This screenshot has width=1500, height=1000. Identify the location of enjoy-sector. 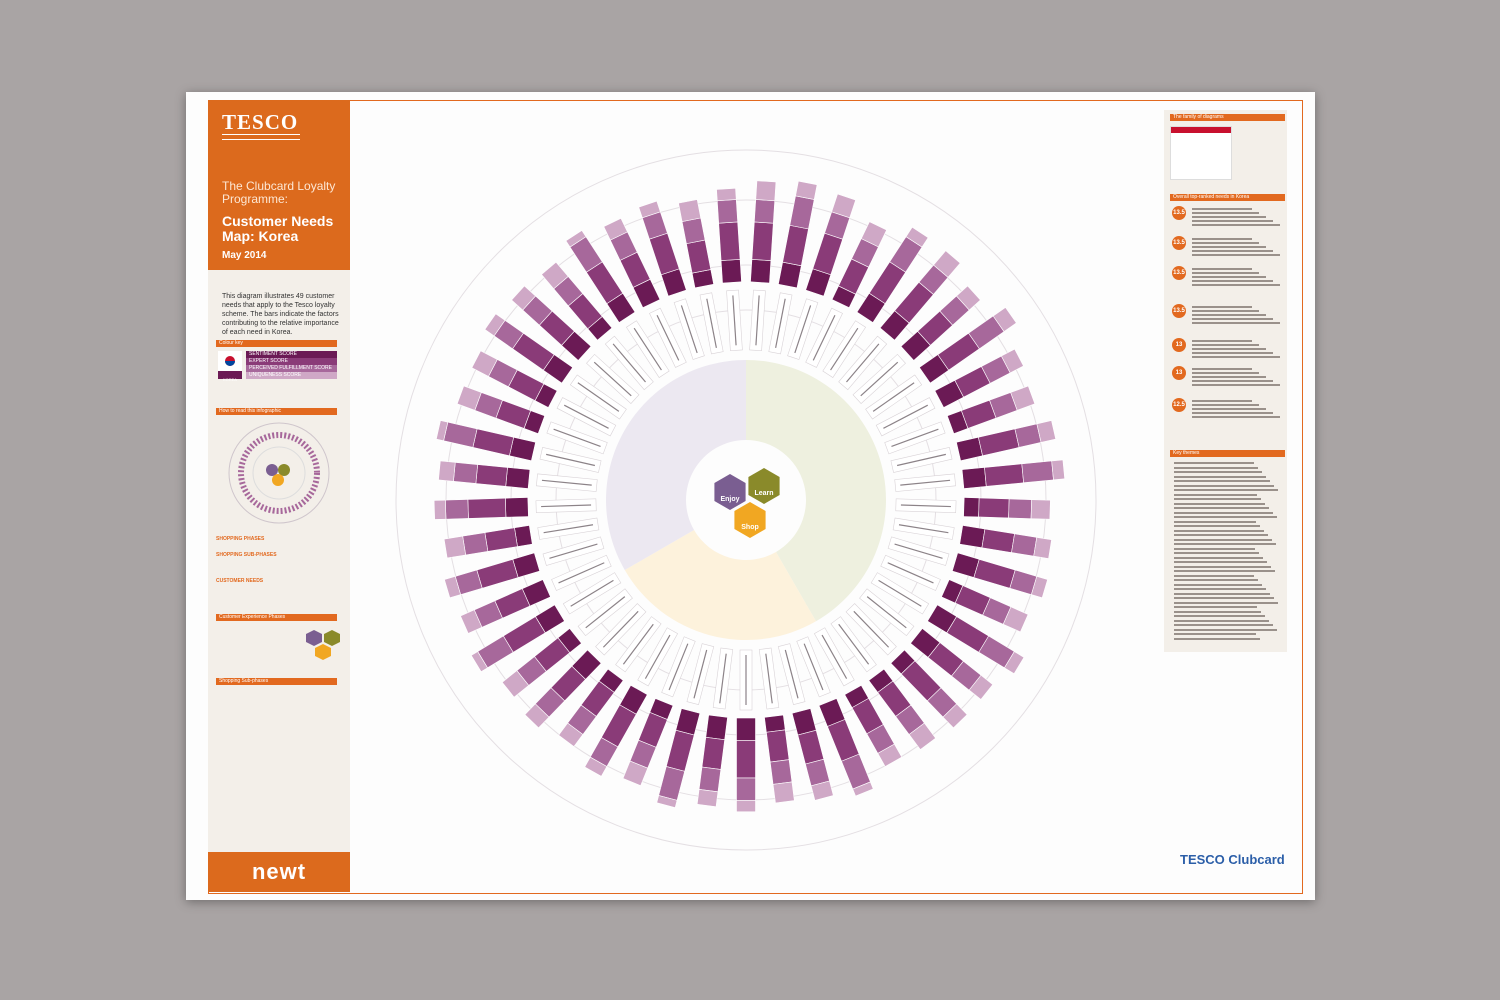
(676, 465).